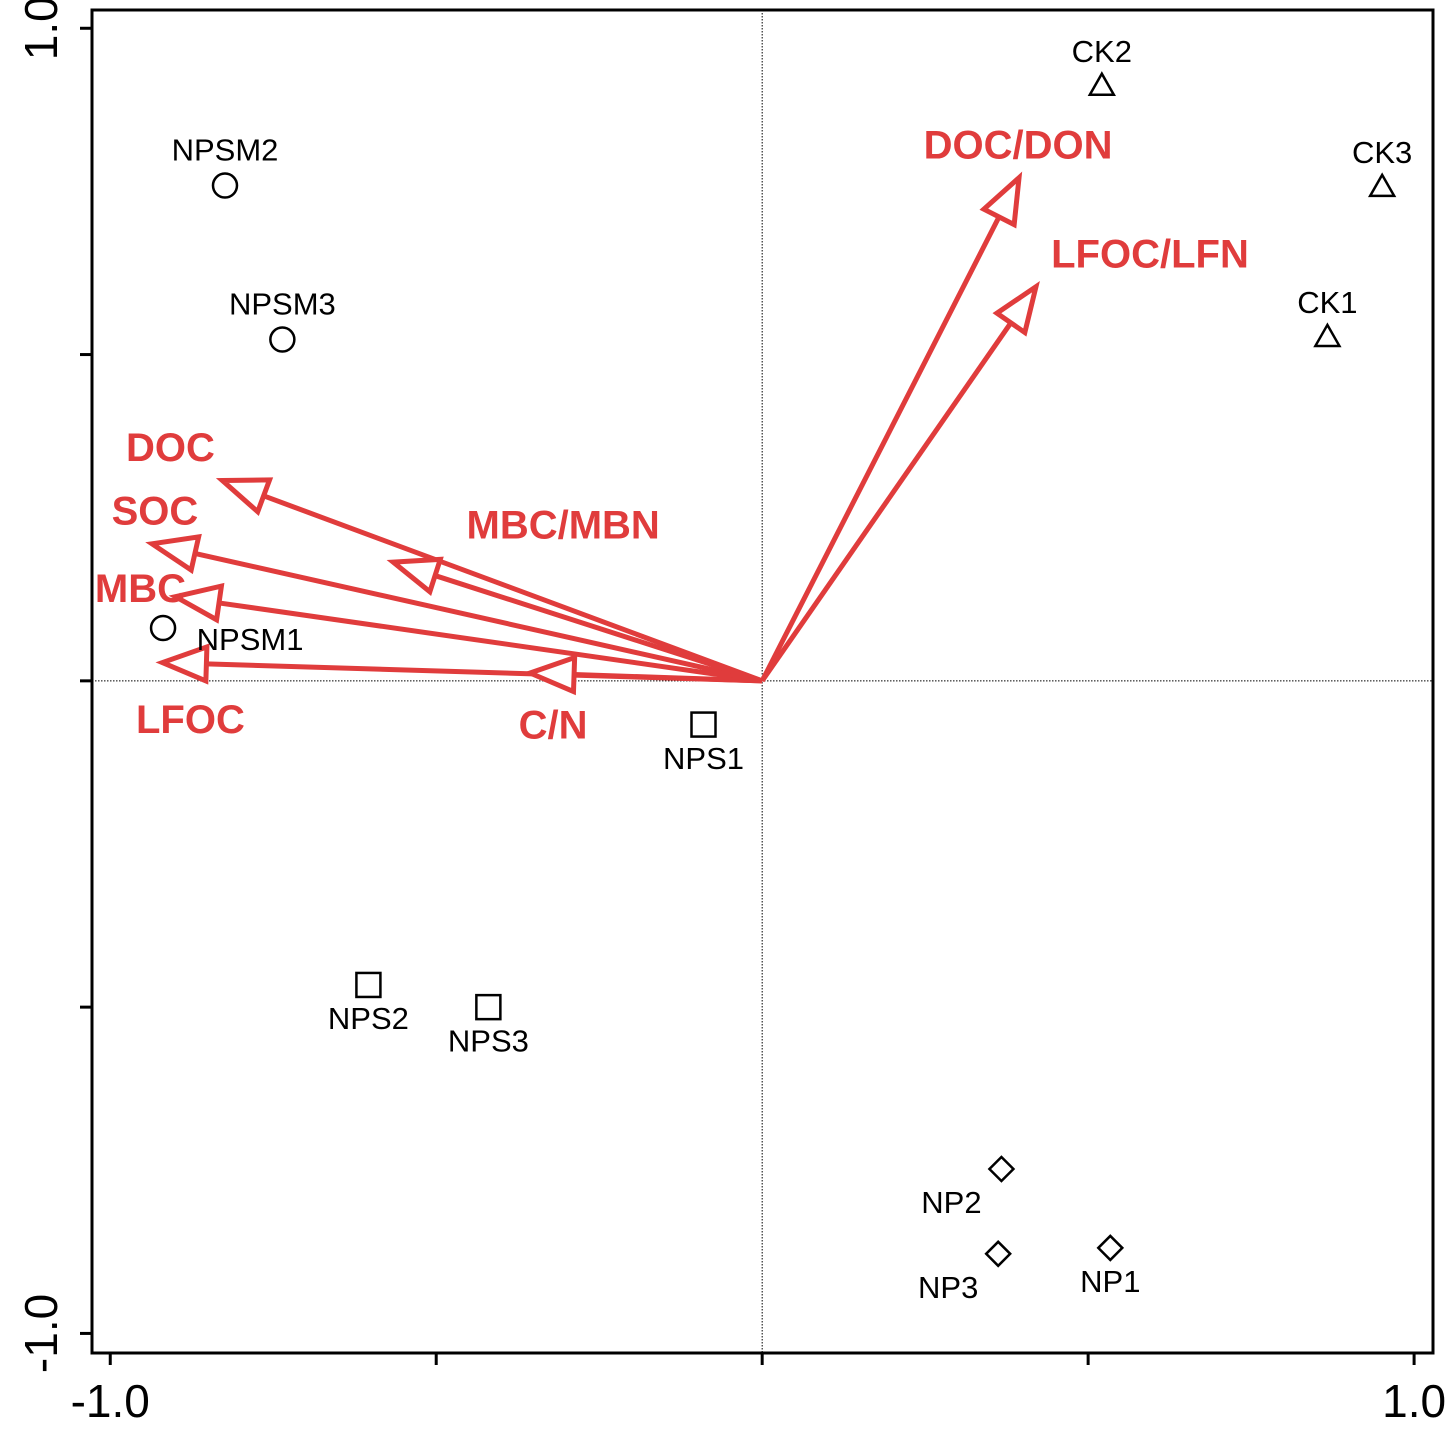 The height and width of the screenshot is (1429, 1445). Describe the element at coordinates (703, 758) in the screenshot. I see `point-label: NPS1` at that location.